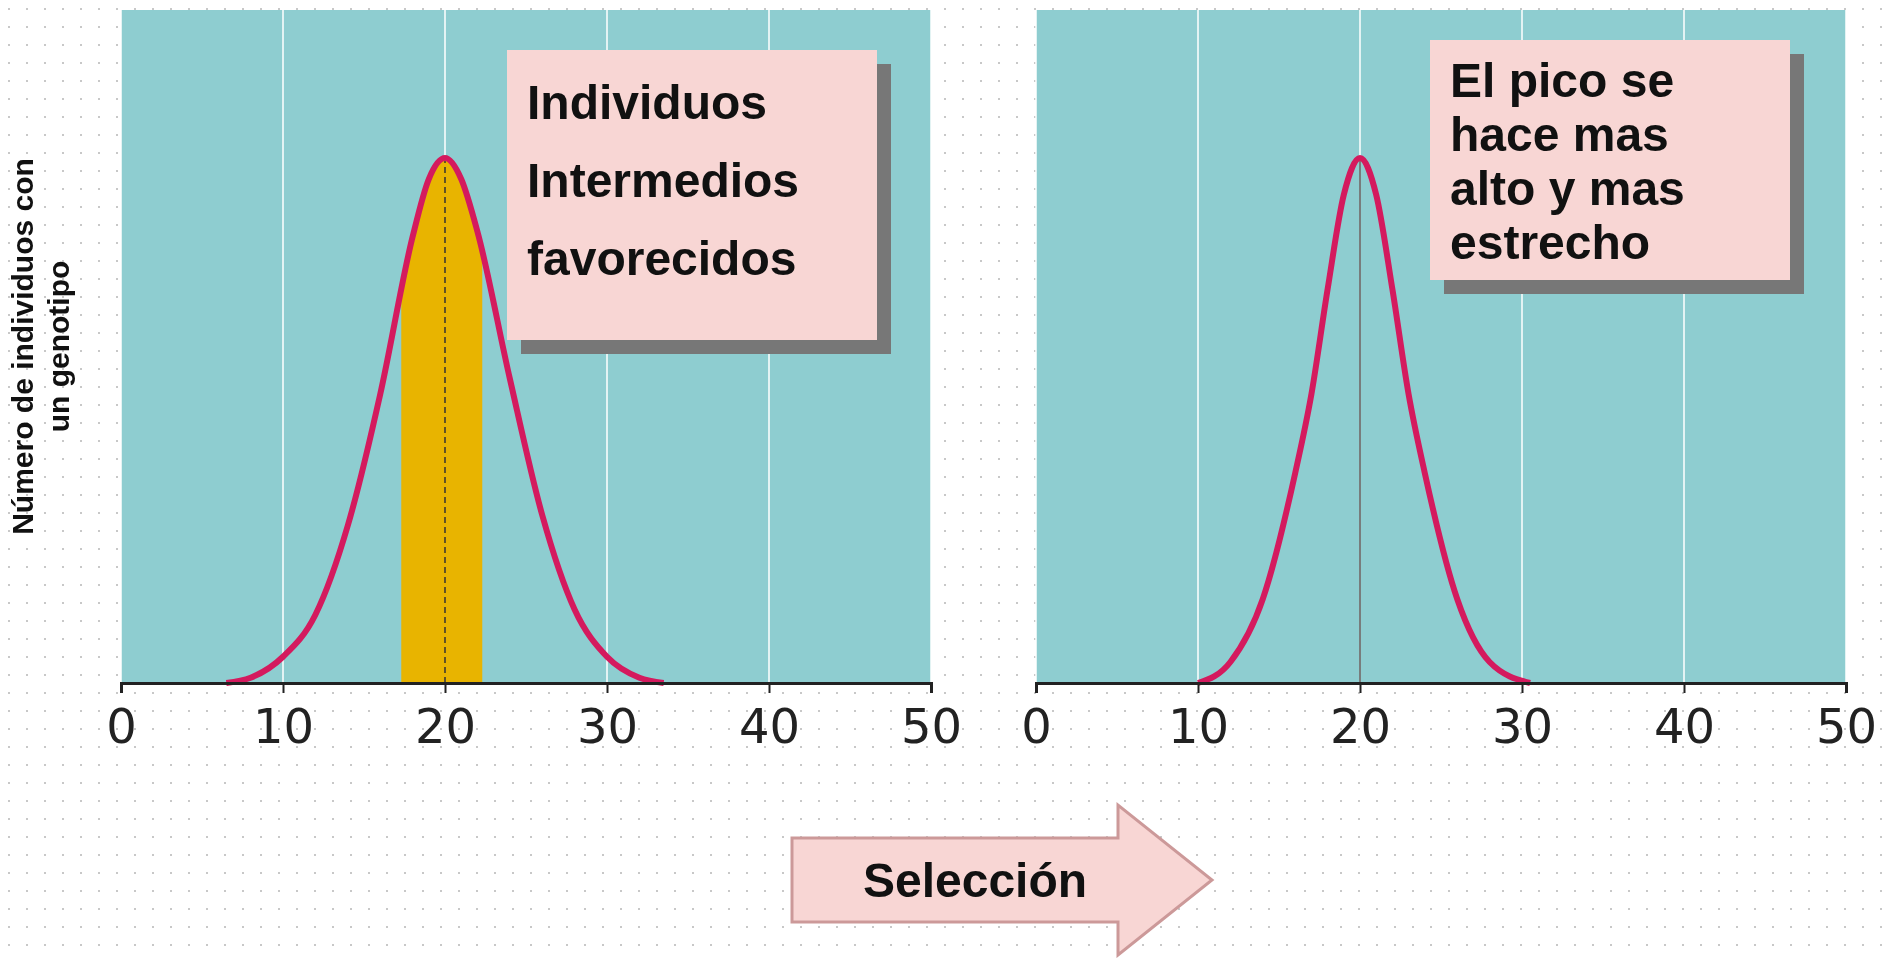  I want to click on y-axis-title: Número de individuos con un genotipo, so click(40, 346).